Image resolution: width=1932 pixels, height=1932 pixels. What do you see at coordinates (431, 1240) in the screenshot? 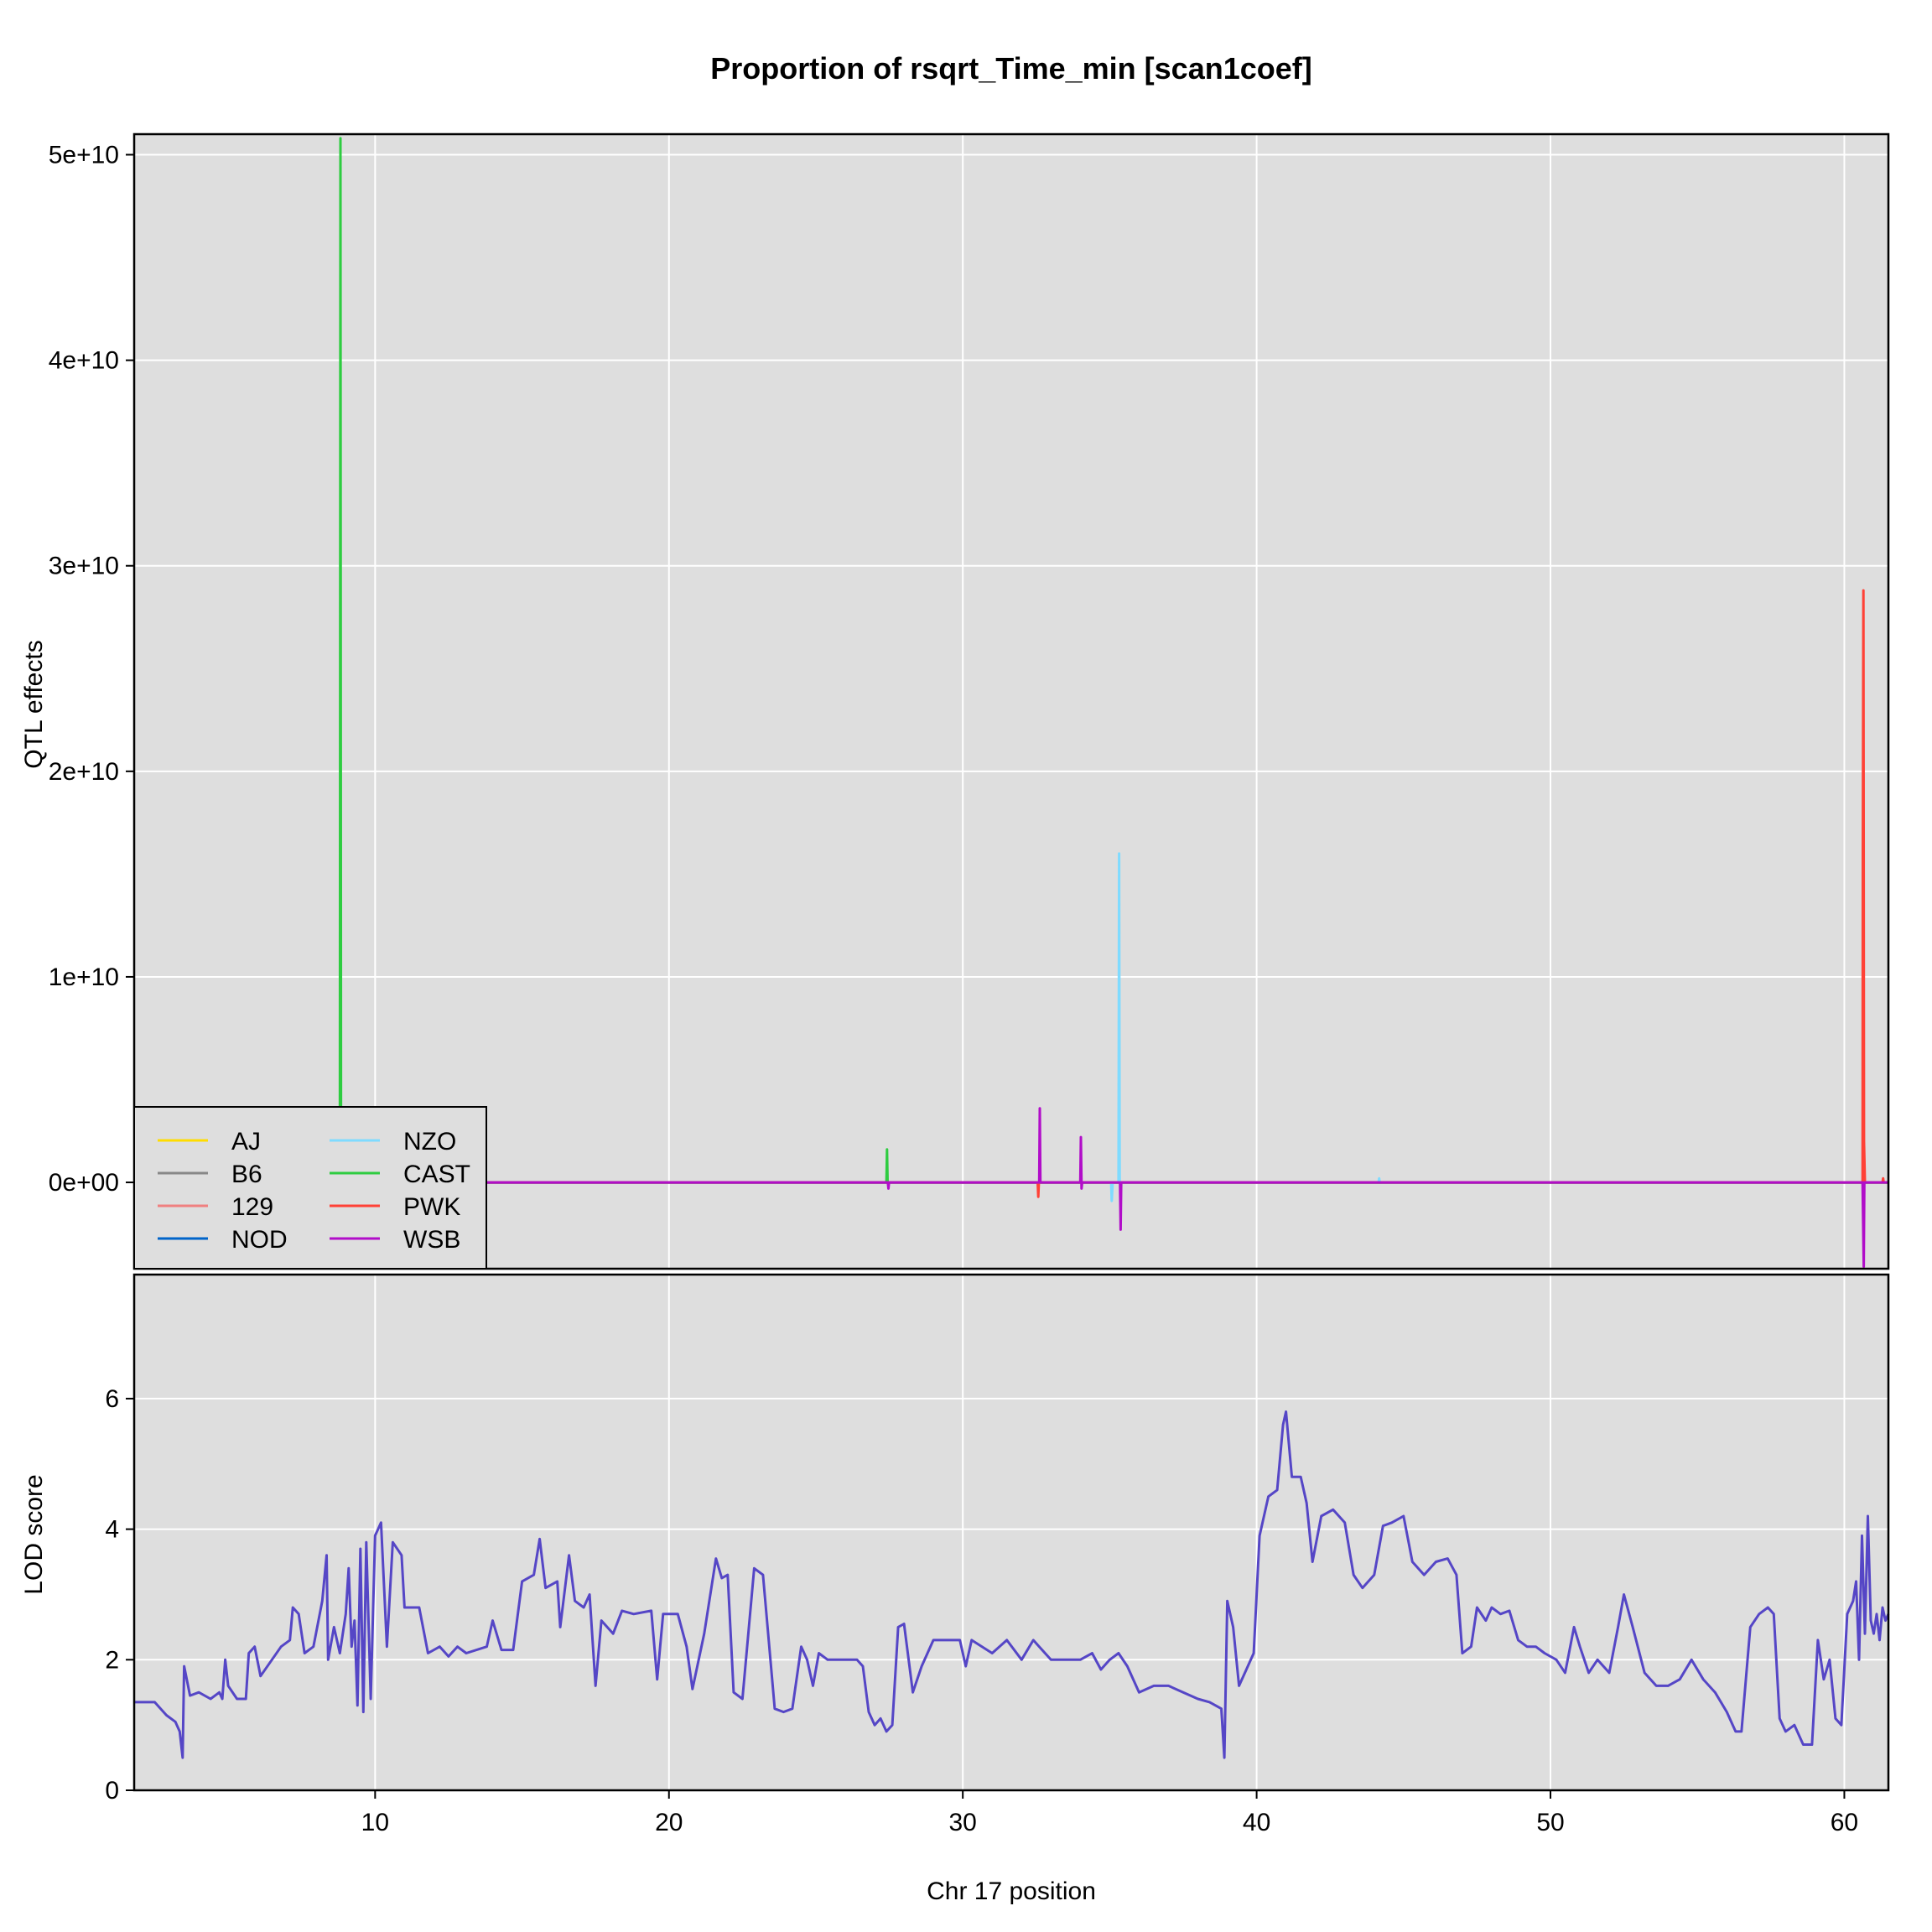
I see `legend-label: WSB` at bounding box center [431, 1240].